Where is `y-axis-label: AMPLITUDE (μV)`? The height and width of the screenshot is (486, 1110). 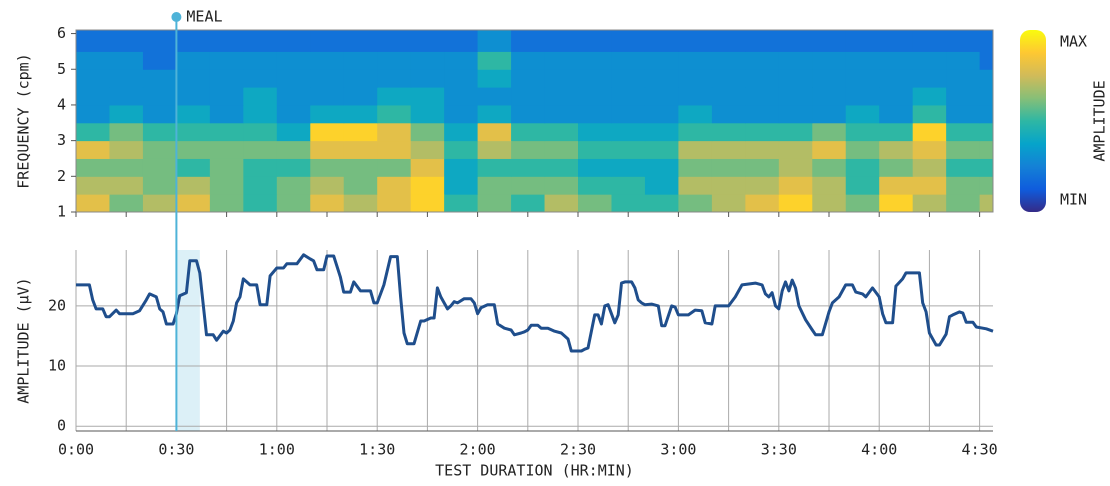
y-axis-label: AMPLITUDE (μV) is located at coordinates (24, 340).